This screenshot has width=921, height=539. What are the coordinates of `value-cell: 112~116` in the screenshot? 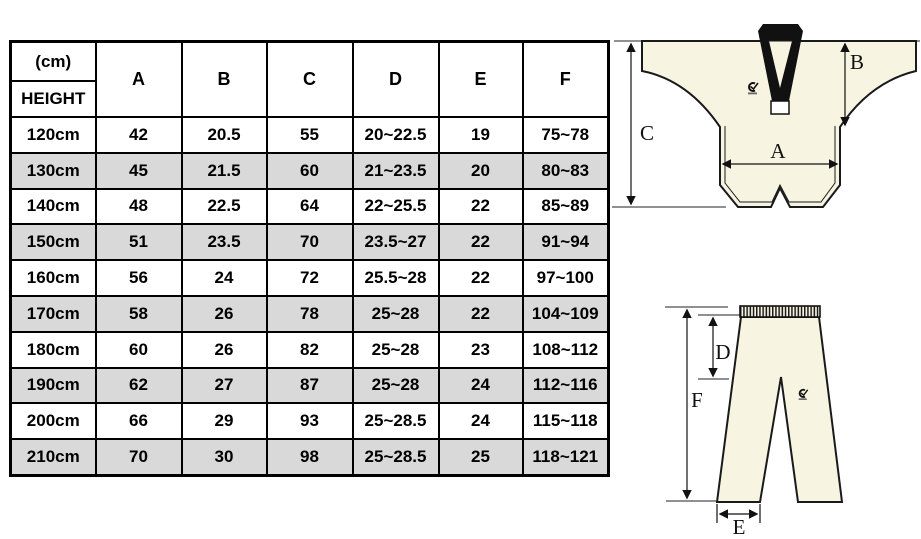 It's located at (565, 385).